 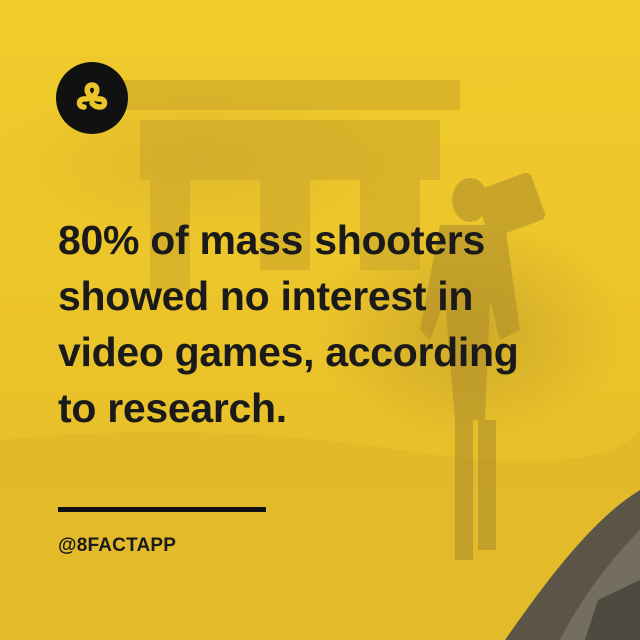 What do you see at coordinates (117, 545) in the screenshot?
I see `social-handle: @8FACTAPP` at bounding box center [117, 545].